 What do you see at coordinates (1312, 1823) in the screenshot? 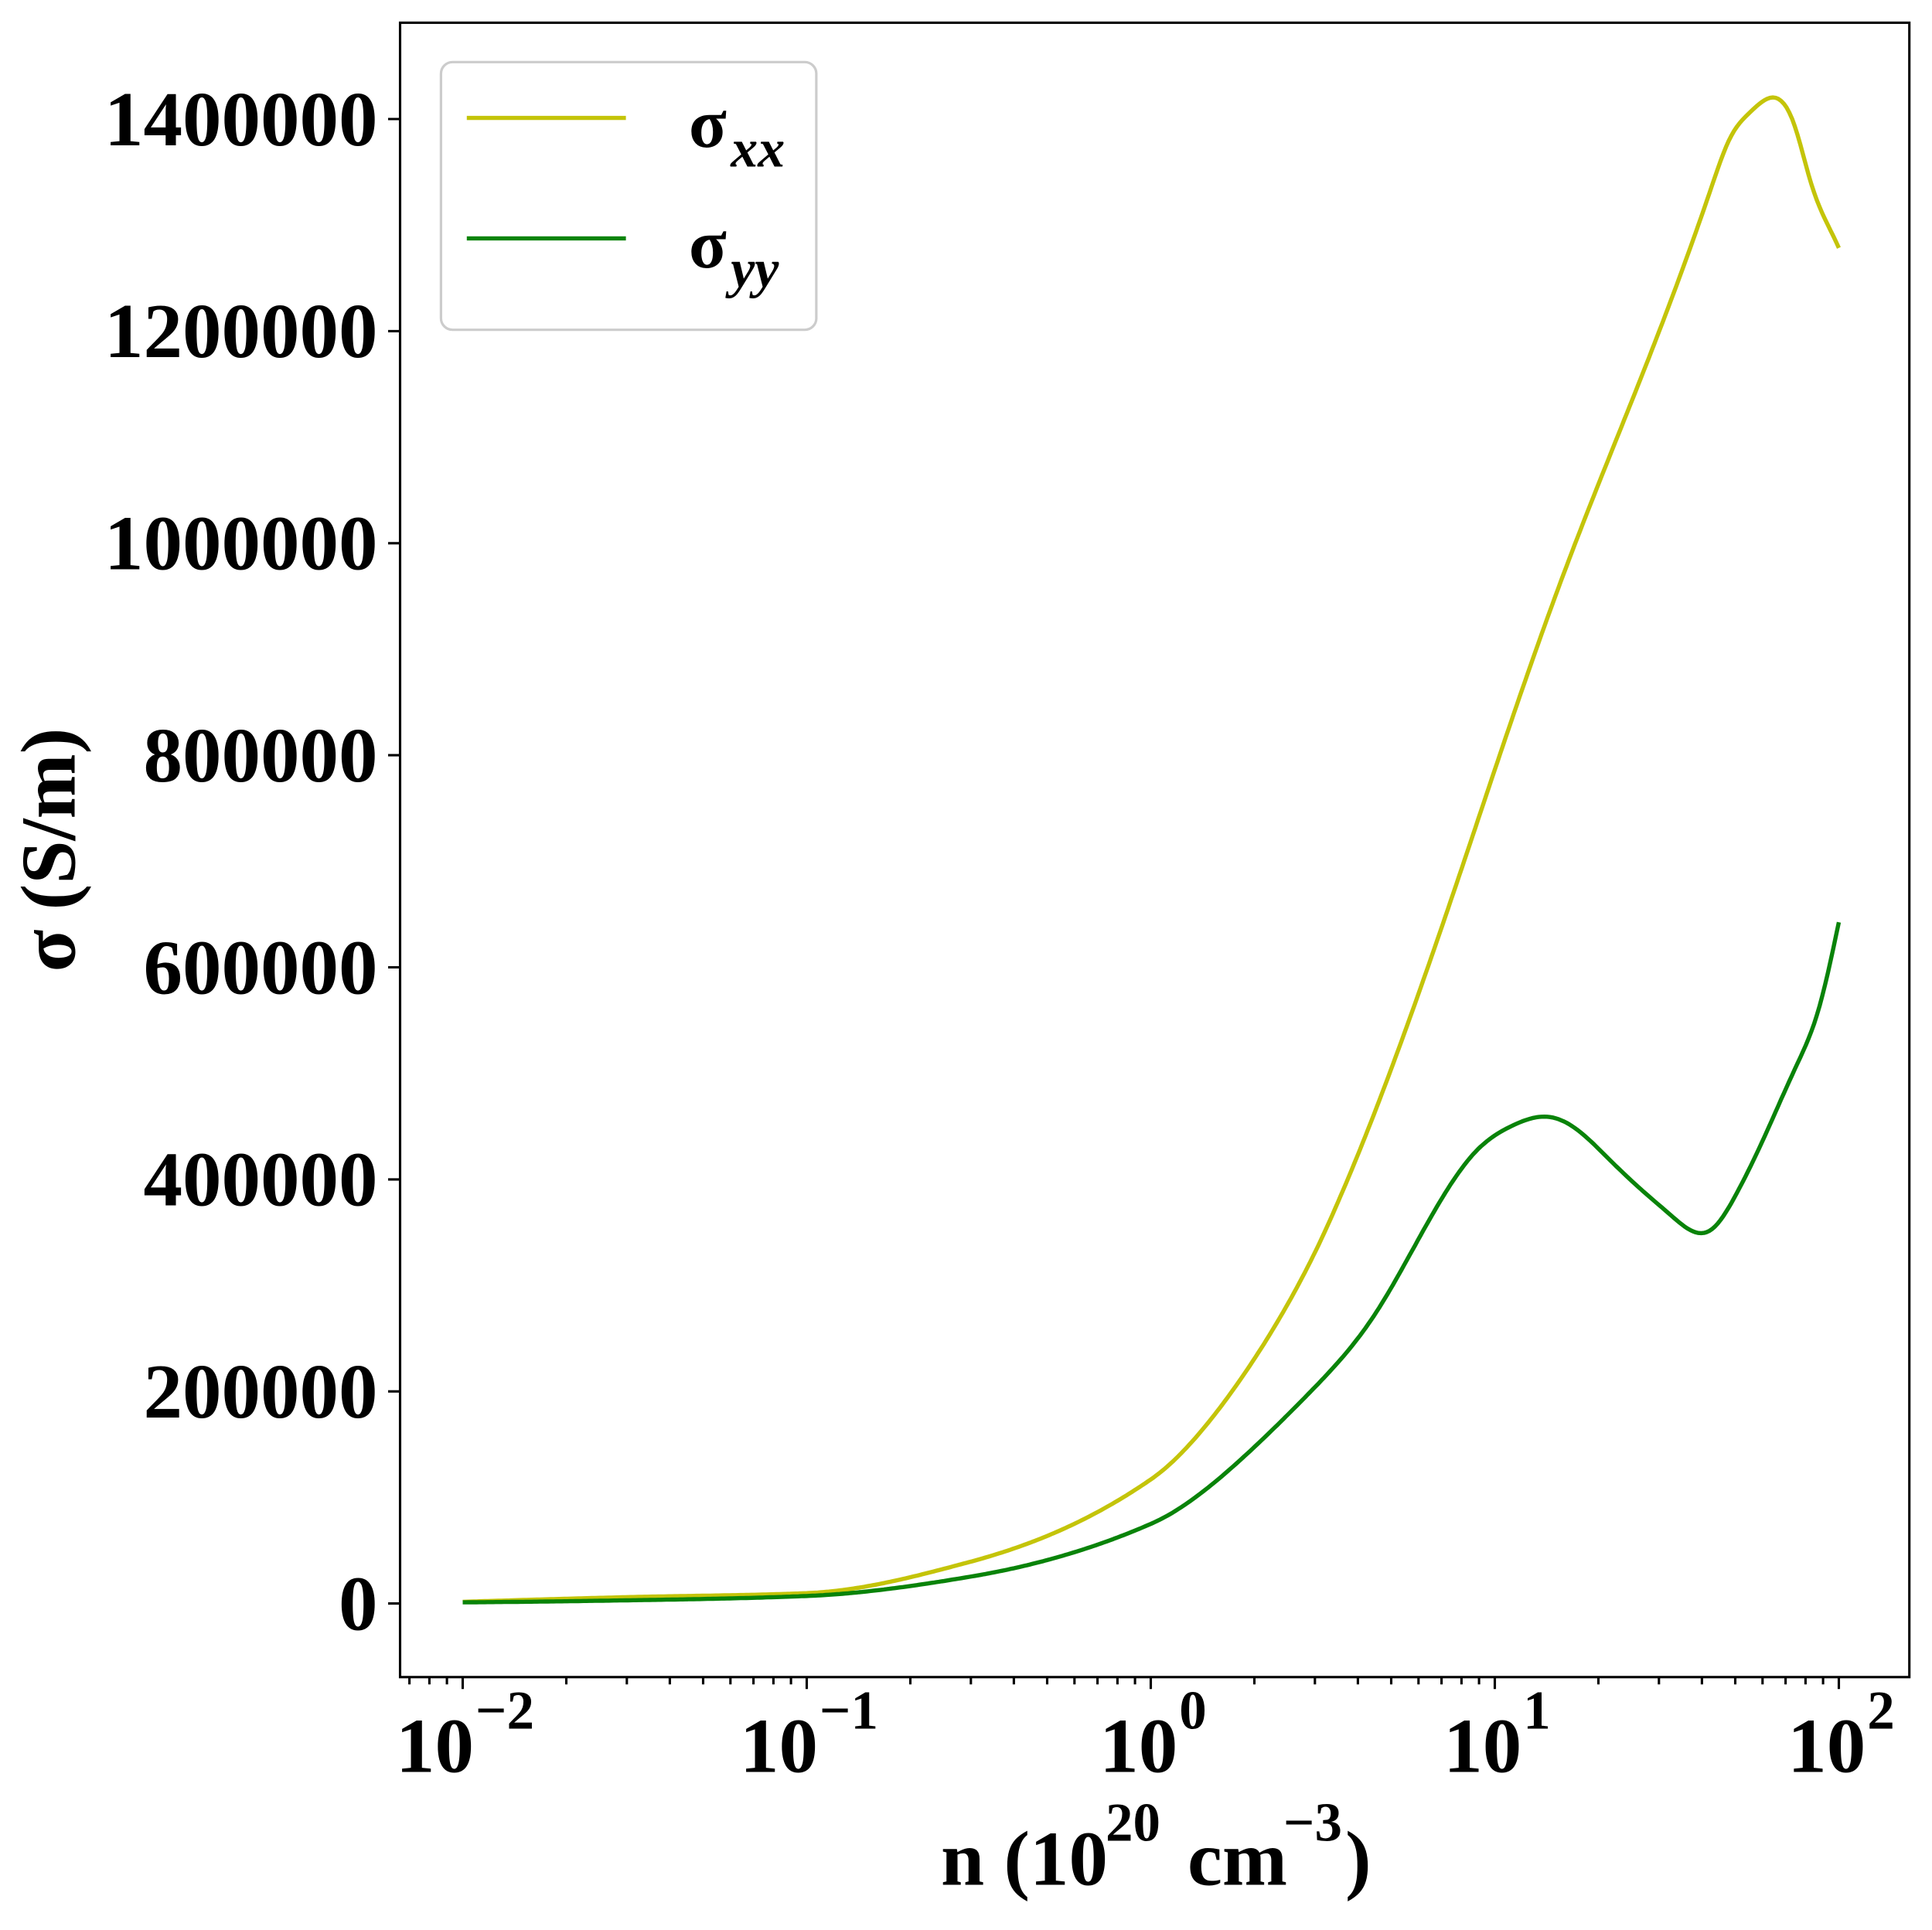
I see `svg-text: −3` at bounding box center [1312, 1823].